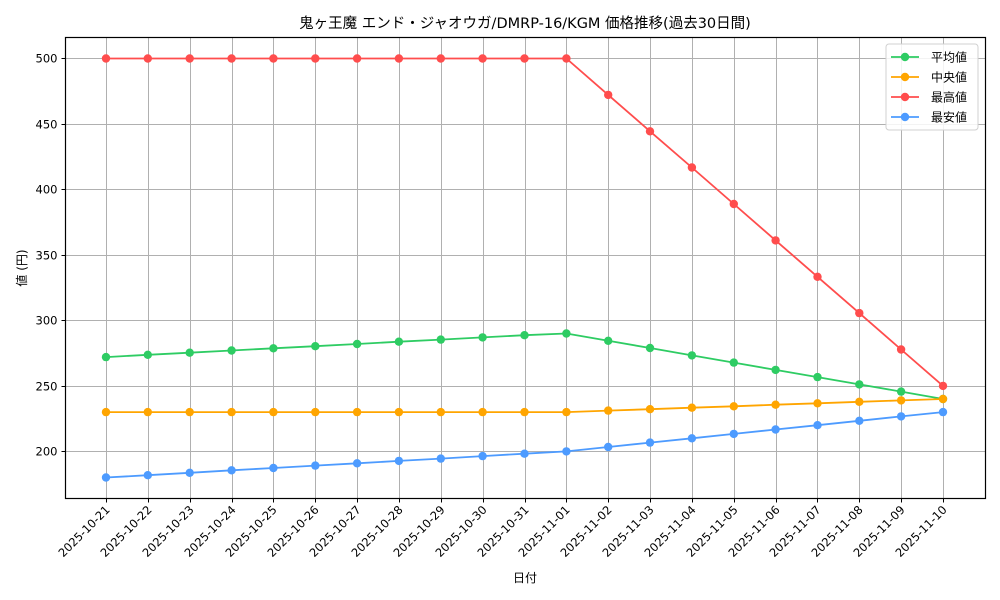 The width and height of the screenshot is (1000, 600). I want to click on y-axis: 200 250 300 350 400 450 500, so click(51, 255).